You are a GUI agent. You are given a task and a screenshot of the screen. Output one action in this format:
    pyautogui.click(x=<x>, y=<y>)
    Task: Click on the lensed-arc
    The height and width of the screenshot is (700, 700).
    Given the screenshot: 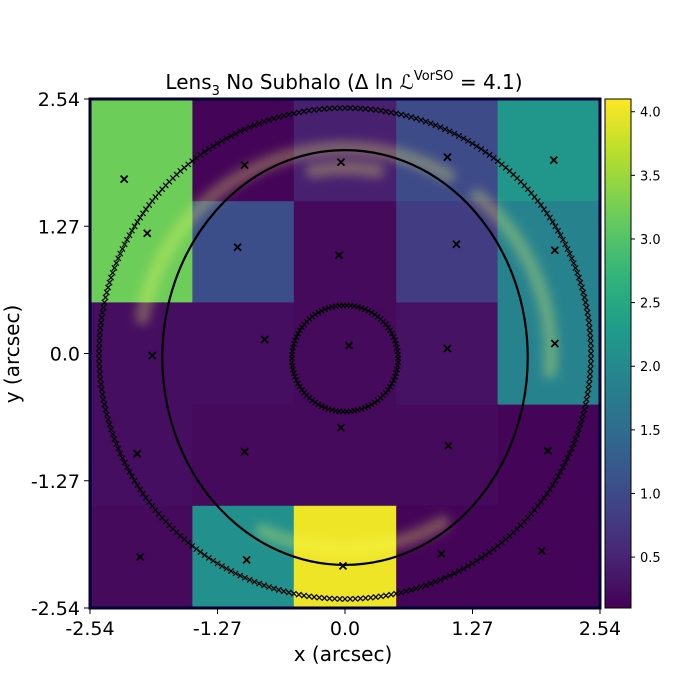 What is the action you would take?
    pyautogui.click(x=295, y=233)
    